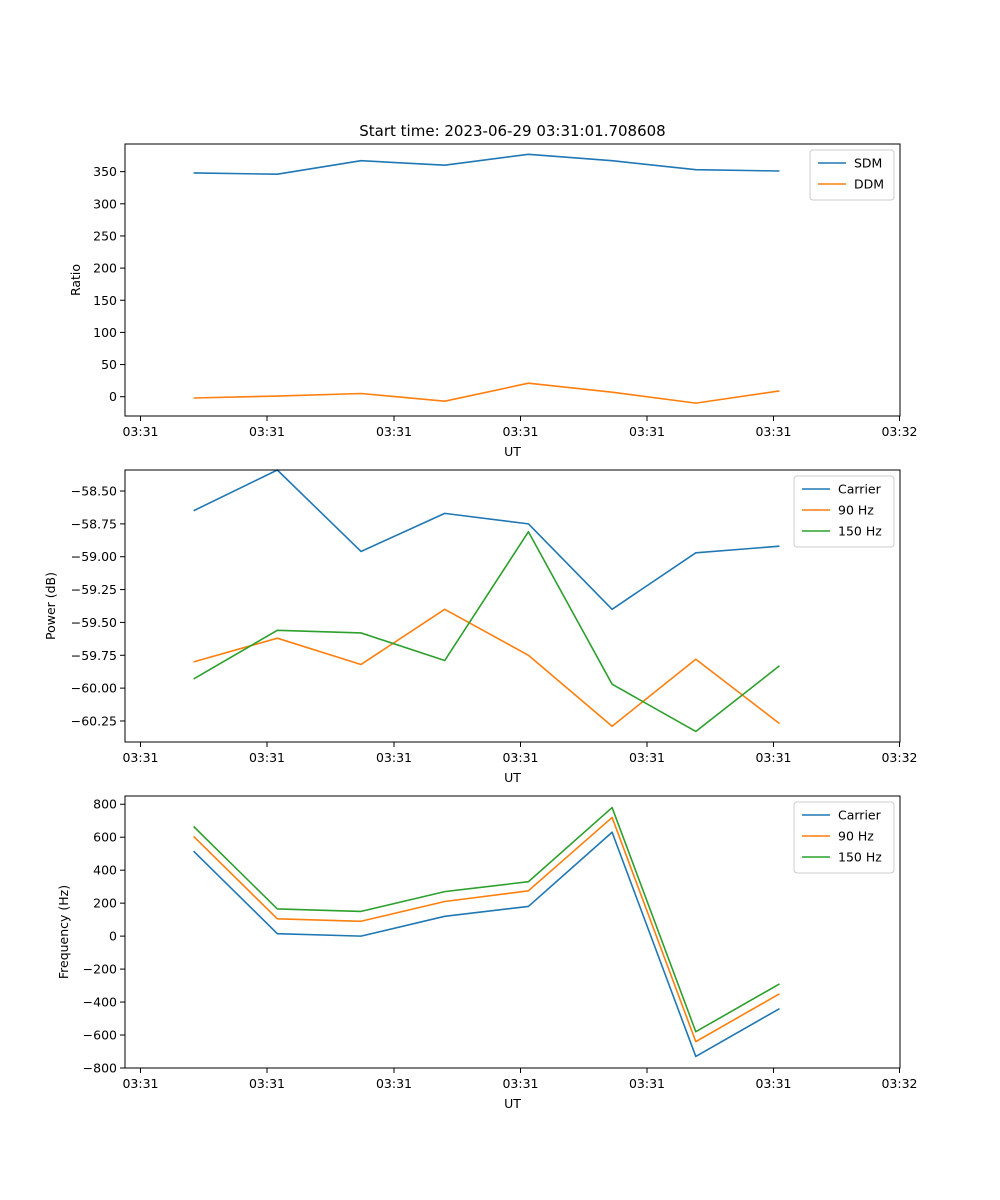 The image size is (1000, 1200). What do you see at coordinates (105, 300) in the screenshot?
I see `y-tick-label: 150` at bounding box center [105, 300].